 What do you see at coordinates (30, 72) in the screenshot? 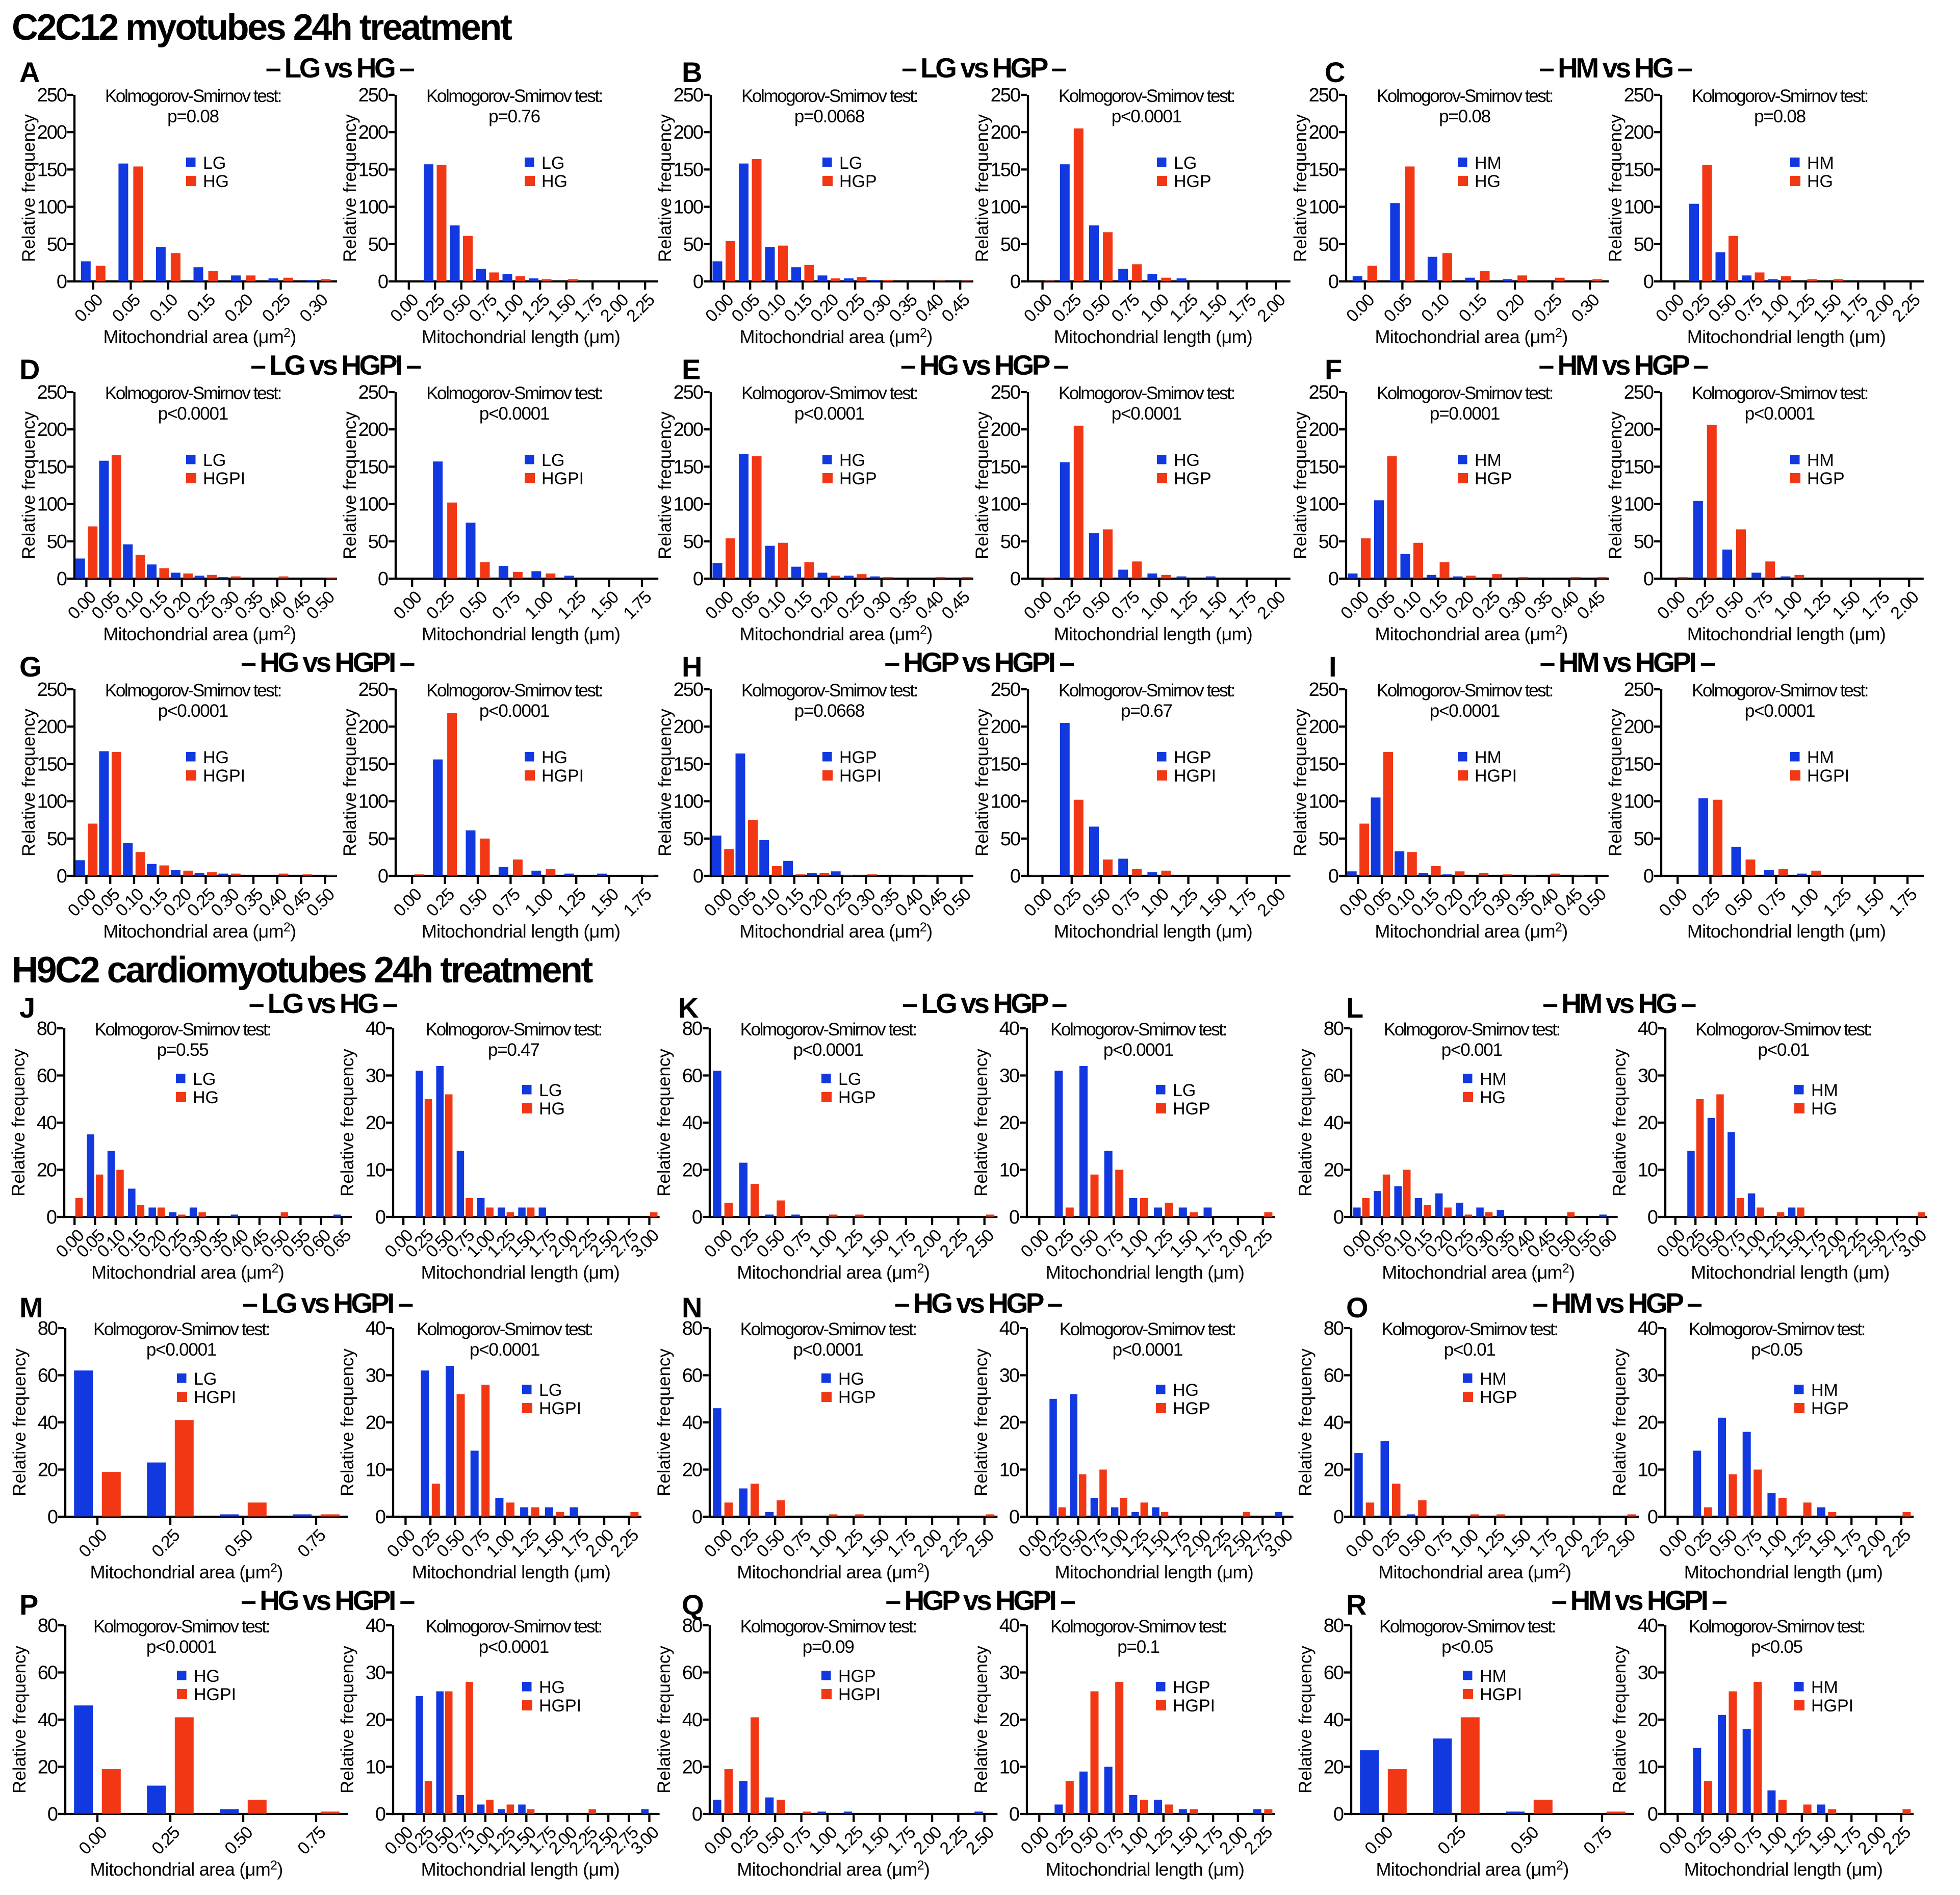
I see `svg-text: A` at bounding box center [30, 72].